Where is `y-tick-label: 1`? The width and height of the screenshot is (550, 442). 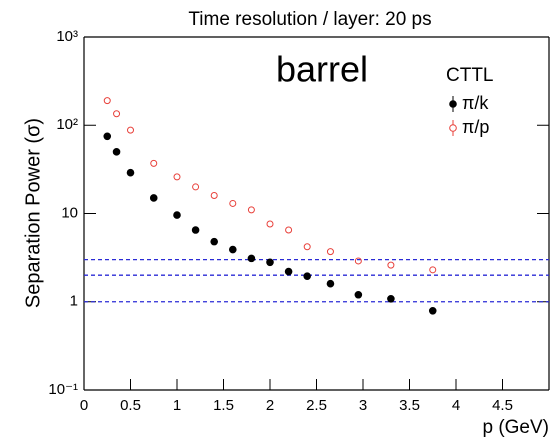
y-tick-label: 1 is located at coordinates (74, 301).